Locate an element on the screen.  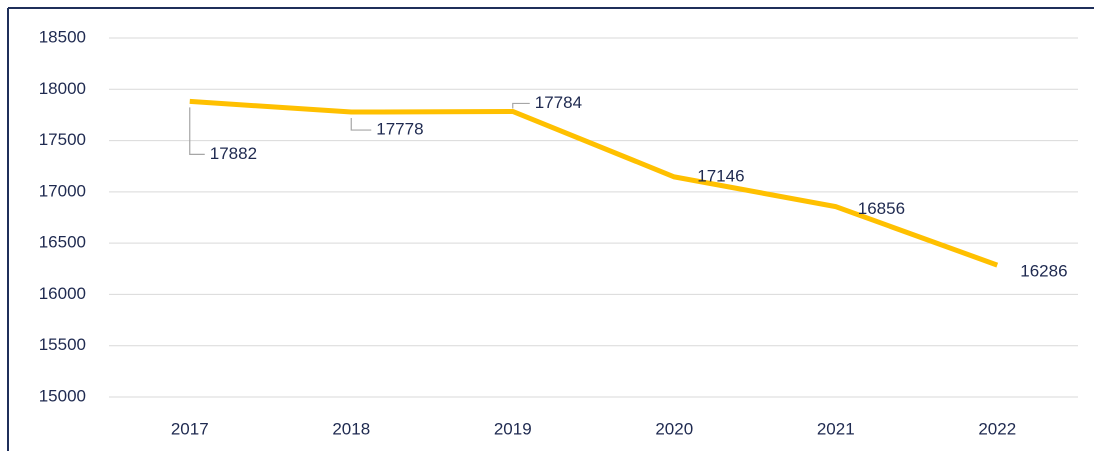
data-label: 17882 is located at coordinates (233, 153).